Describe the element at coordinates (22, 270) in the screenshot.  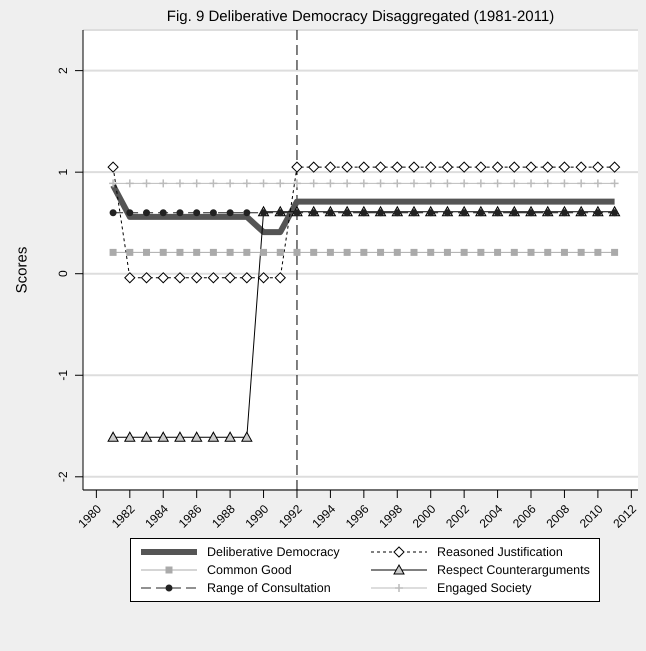
I see `y-axis-title: Scores` at that location.